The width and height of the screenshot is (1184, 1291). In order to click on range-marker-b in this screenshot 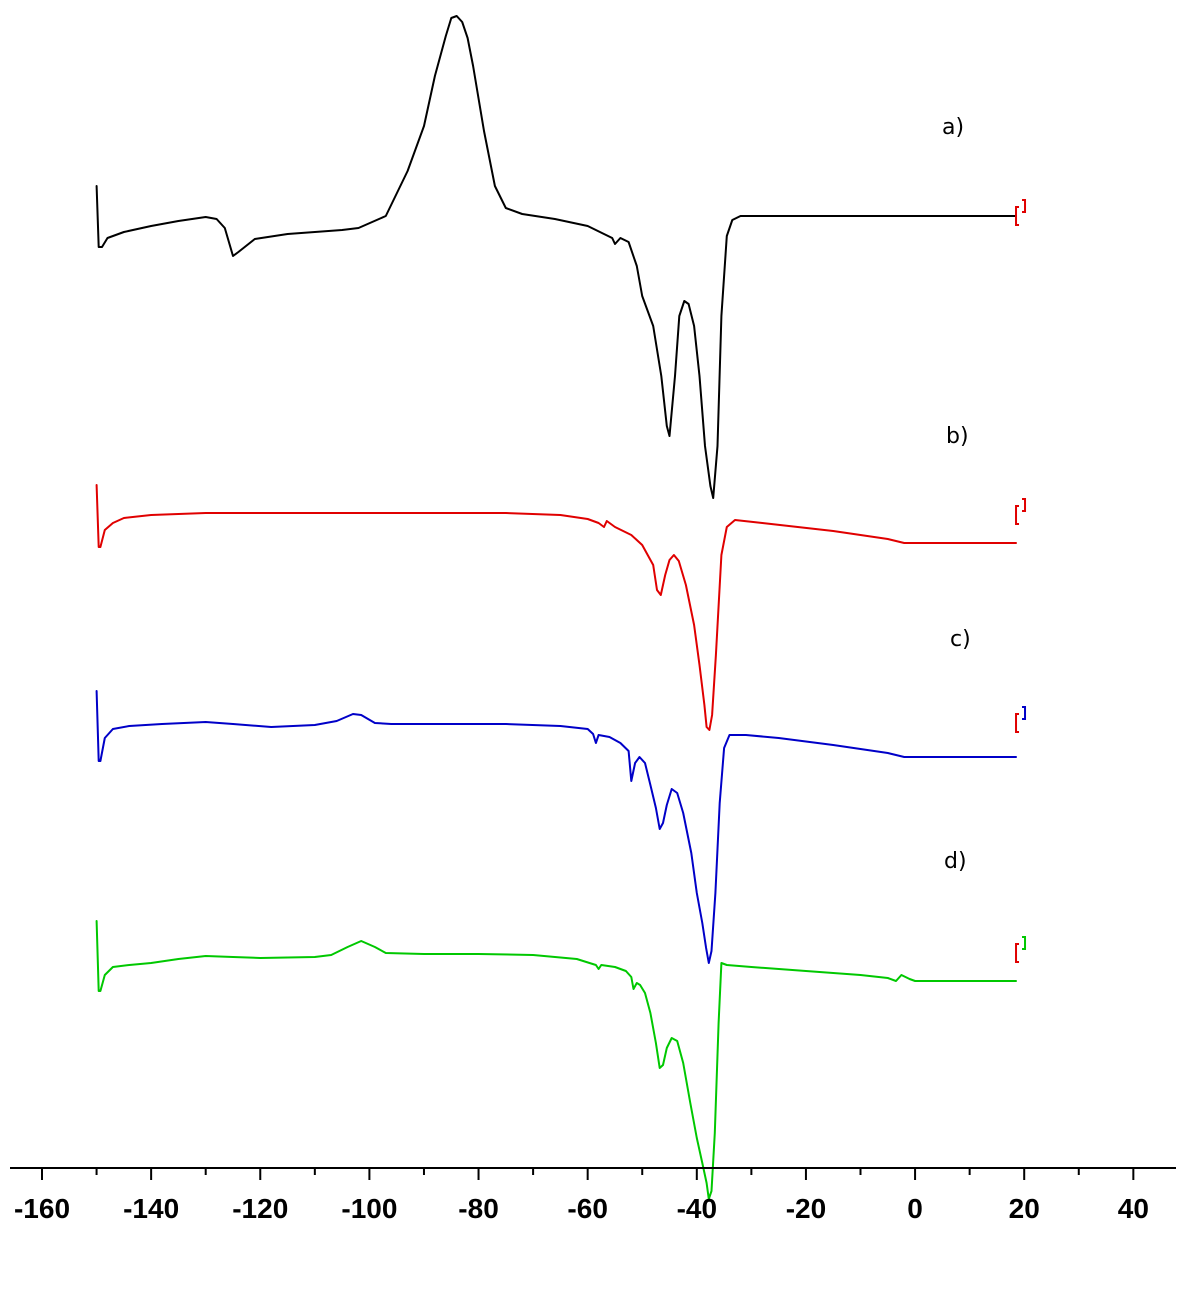, I will do `click(1021, 511)`.